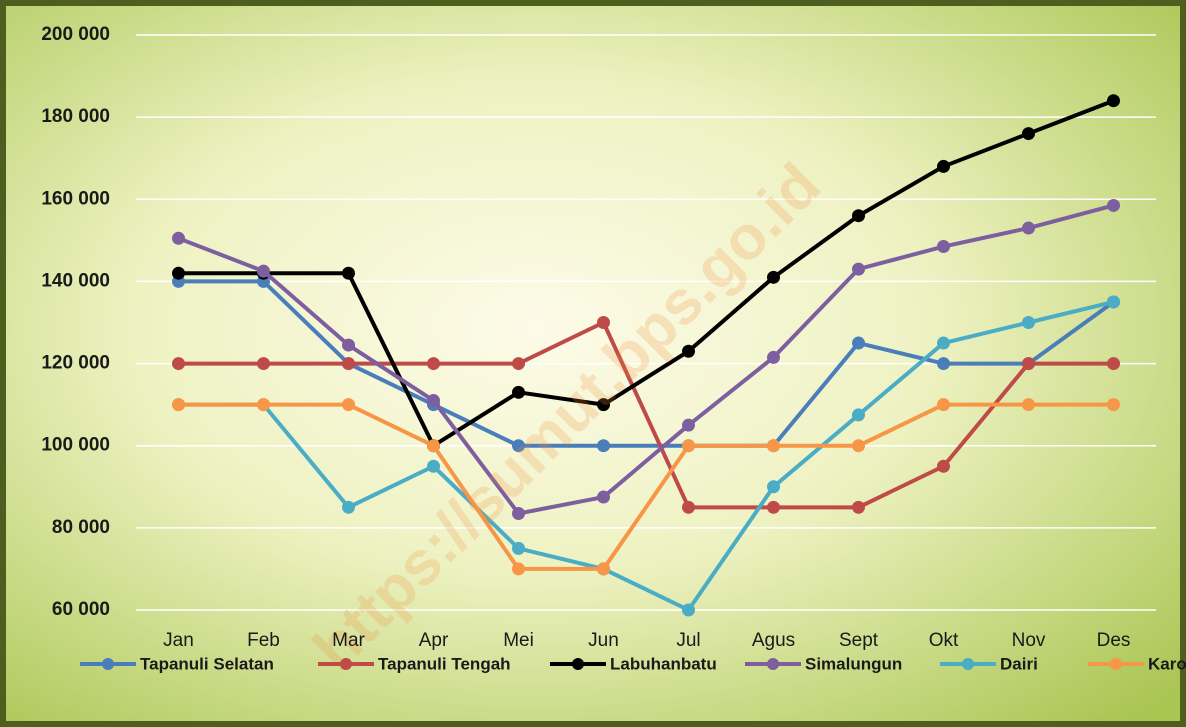 The image size is (1186, 727). What do you see at coordinates (75, 280) in the screenshot?
I see `y-tick-label: 140 000` at bounding box center [75, 280].